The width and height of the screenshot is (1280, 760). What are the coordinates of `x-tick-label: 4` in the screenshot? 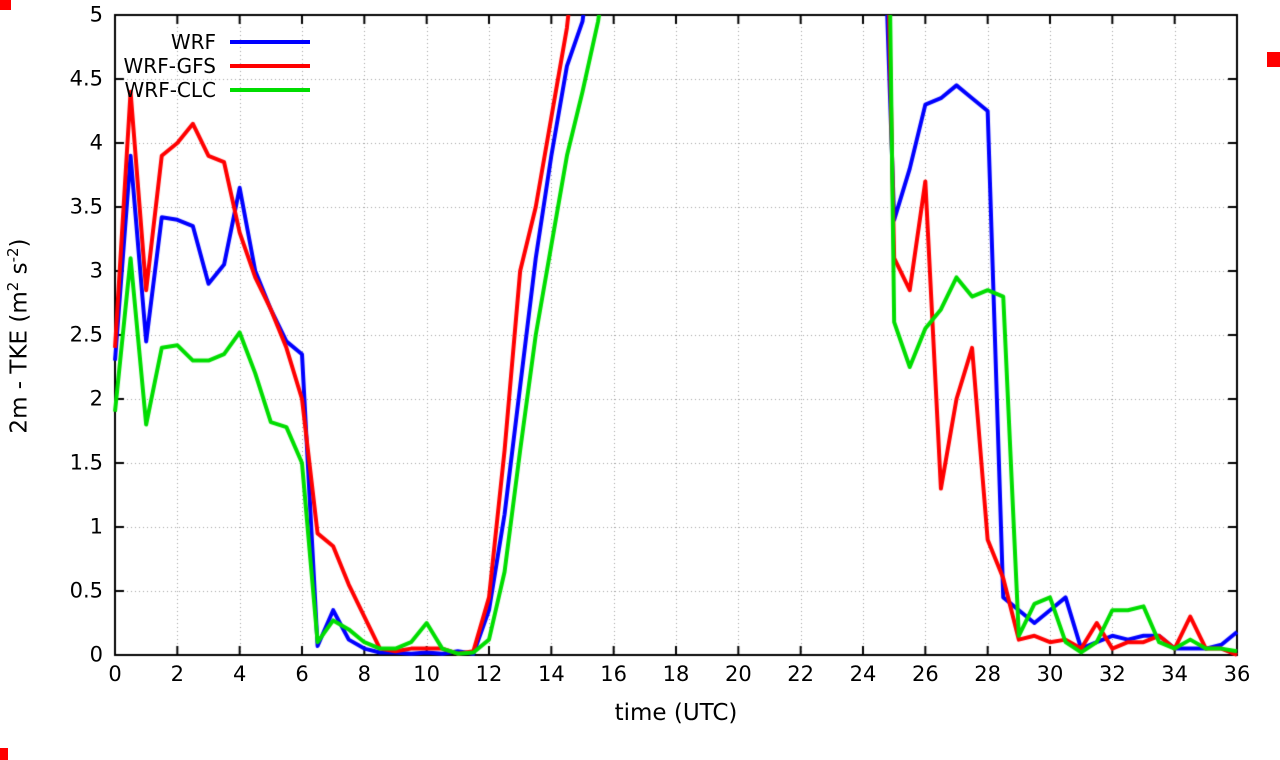 It's located at (239, 674).